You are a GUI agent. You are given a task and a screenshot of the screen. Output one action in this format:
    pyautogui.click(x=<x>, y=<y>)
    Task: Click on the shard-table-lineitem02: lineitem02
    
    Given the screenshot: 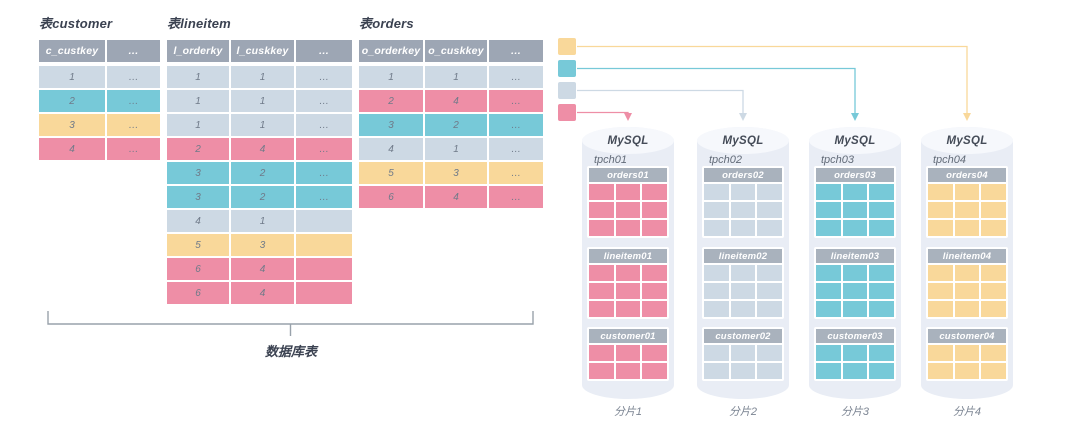 What is the action you would take?
    pyautogui.click(x=743, y=283)
    